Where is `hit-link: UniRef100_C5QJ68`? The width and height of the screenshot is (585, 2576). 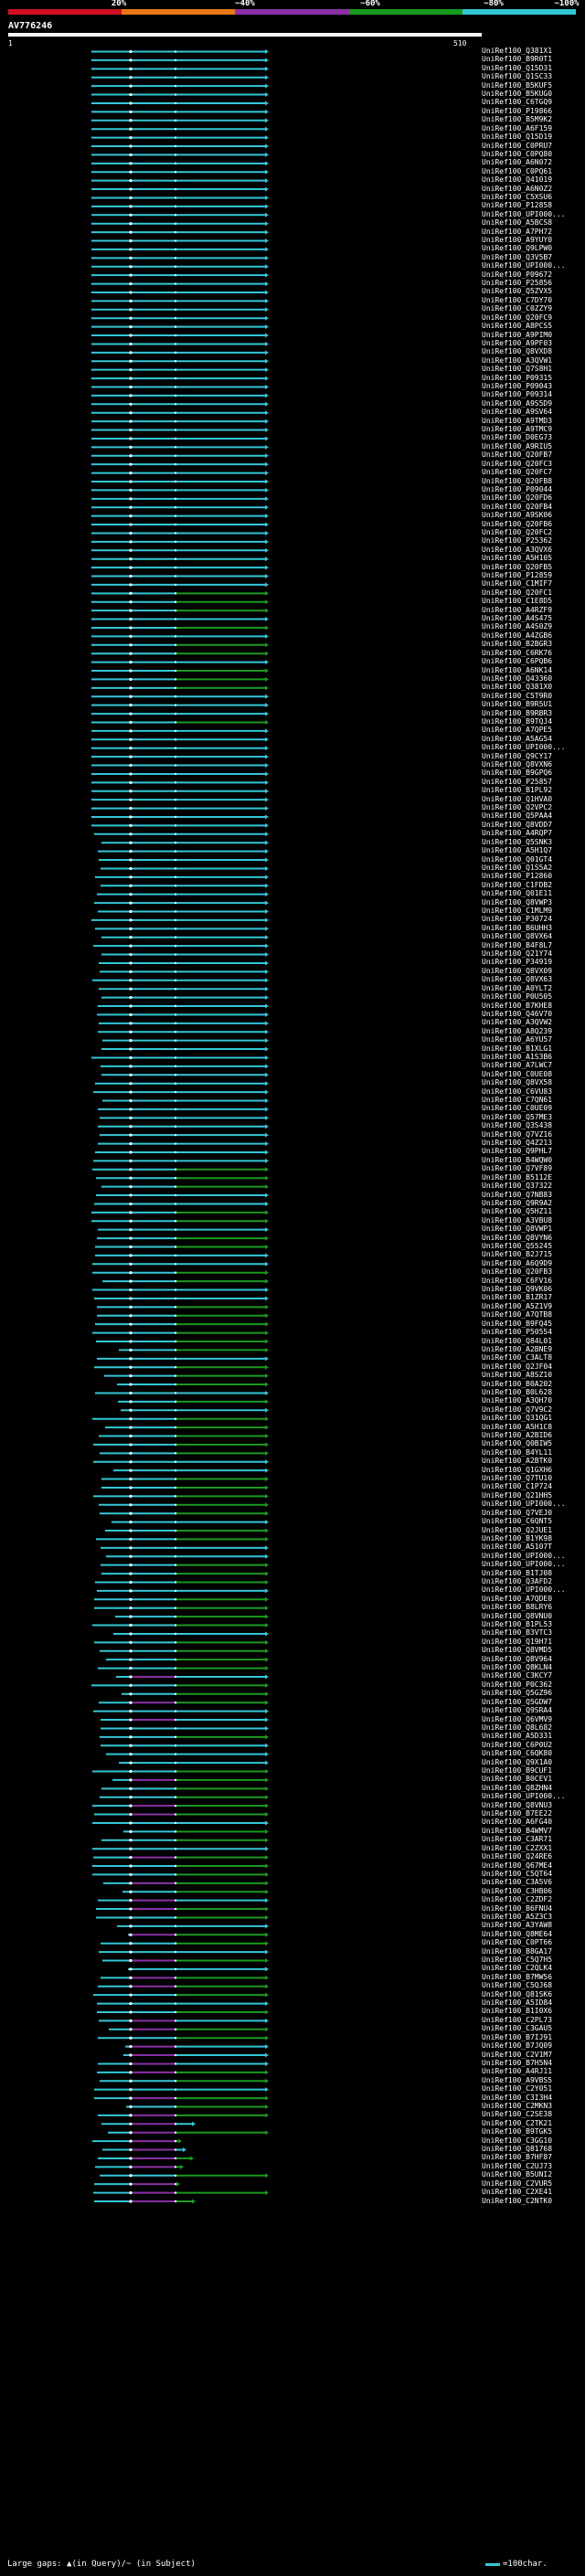
hit-link: UniRef100_C5QJ68 is located at coordinates (517, 1985).